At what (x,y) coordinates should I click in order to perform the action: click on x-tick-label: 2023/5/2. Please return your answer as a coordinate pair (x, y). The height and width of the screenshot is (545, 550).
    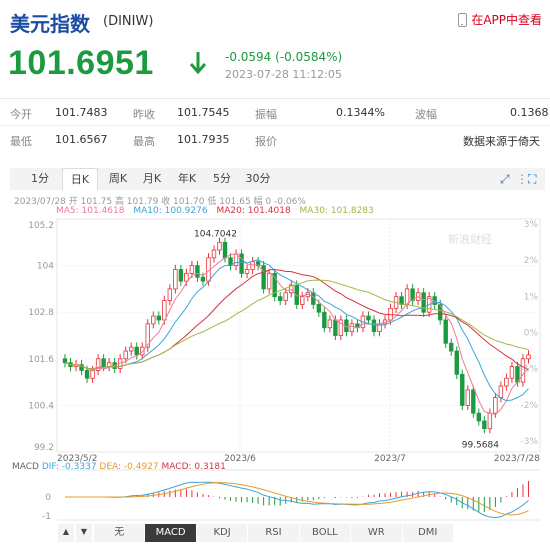
    Looking at the image, I should click on (77, 459).